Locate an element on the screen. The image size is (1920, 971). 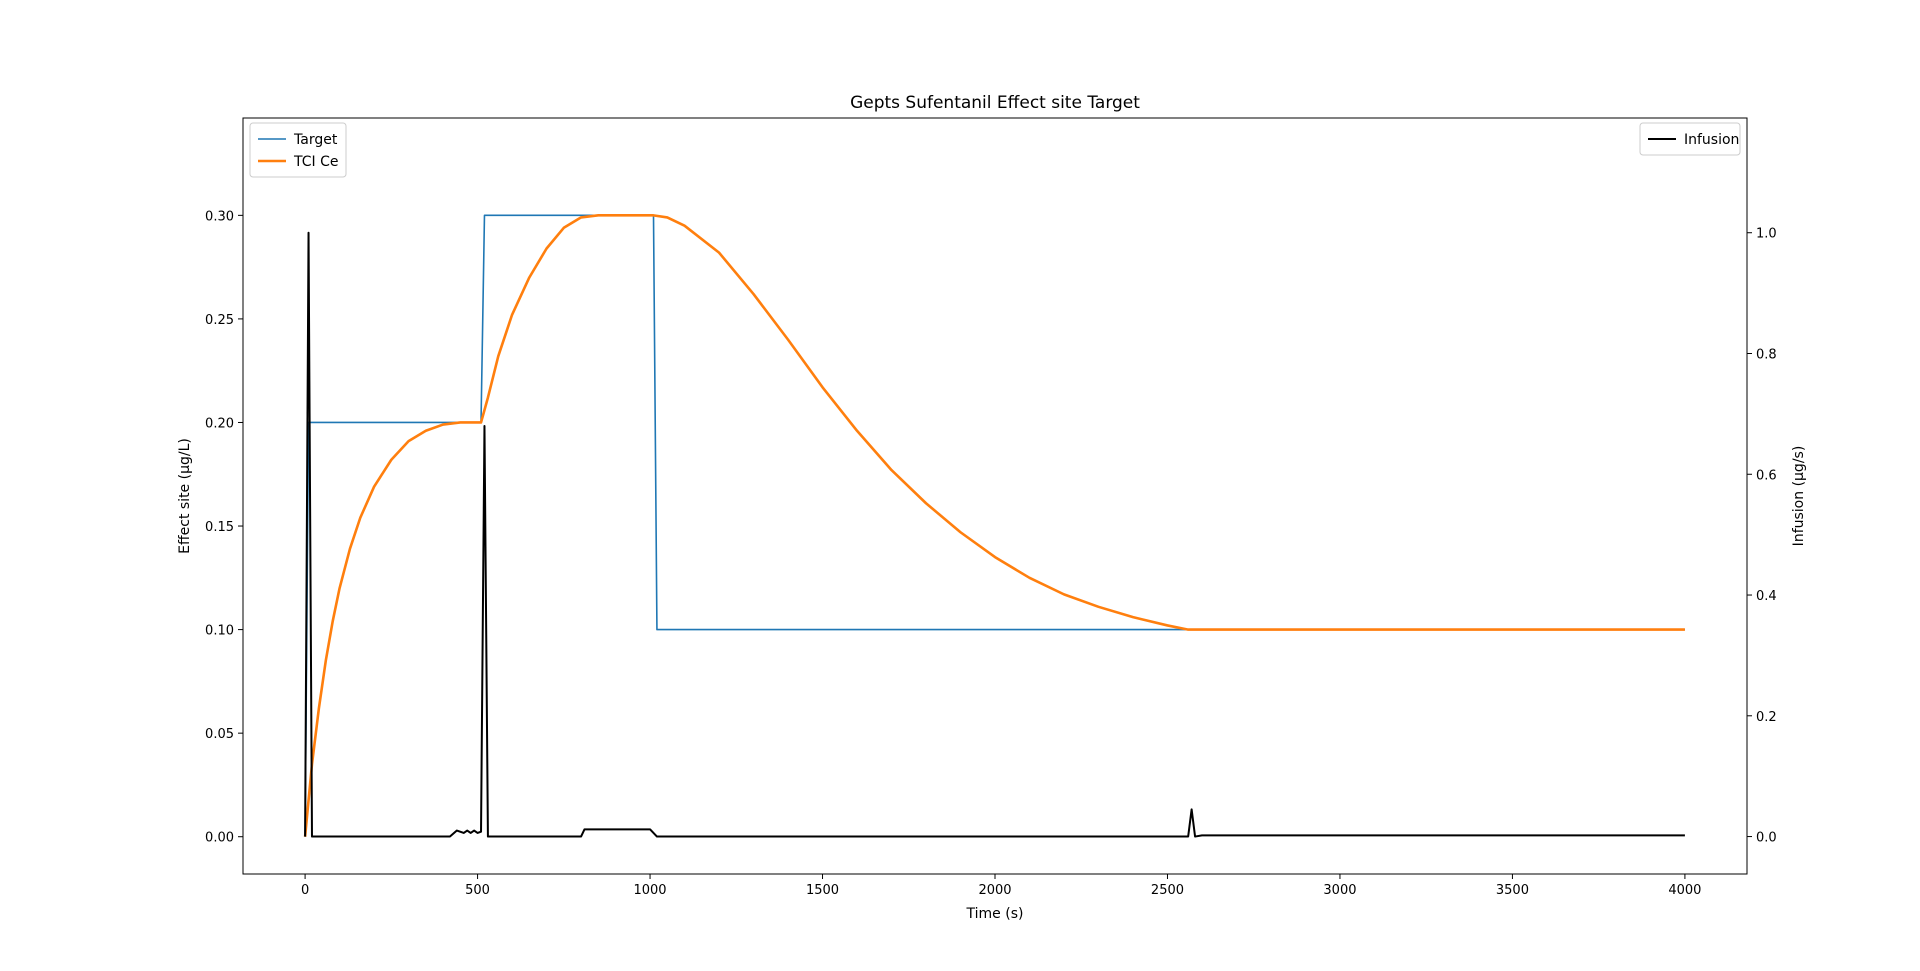
x-axis-title: Time (s) is located at coordinates (995, 914).